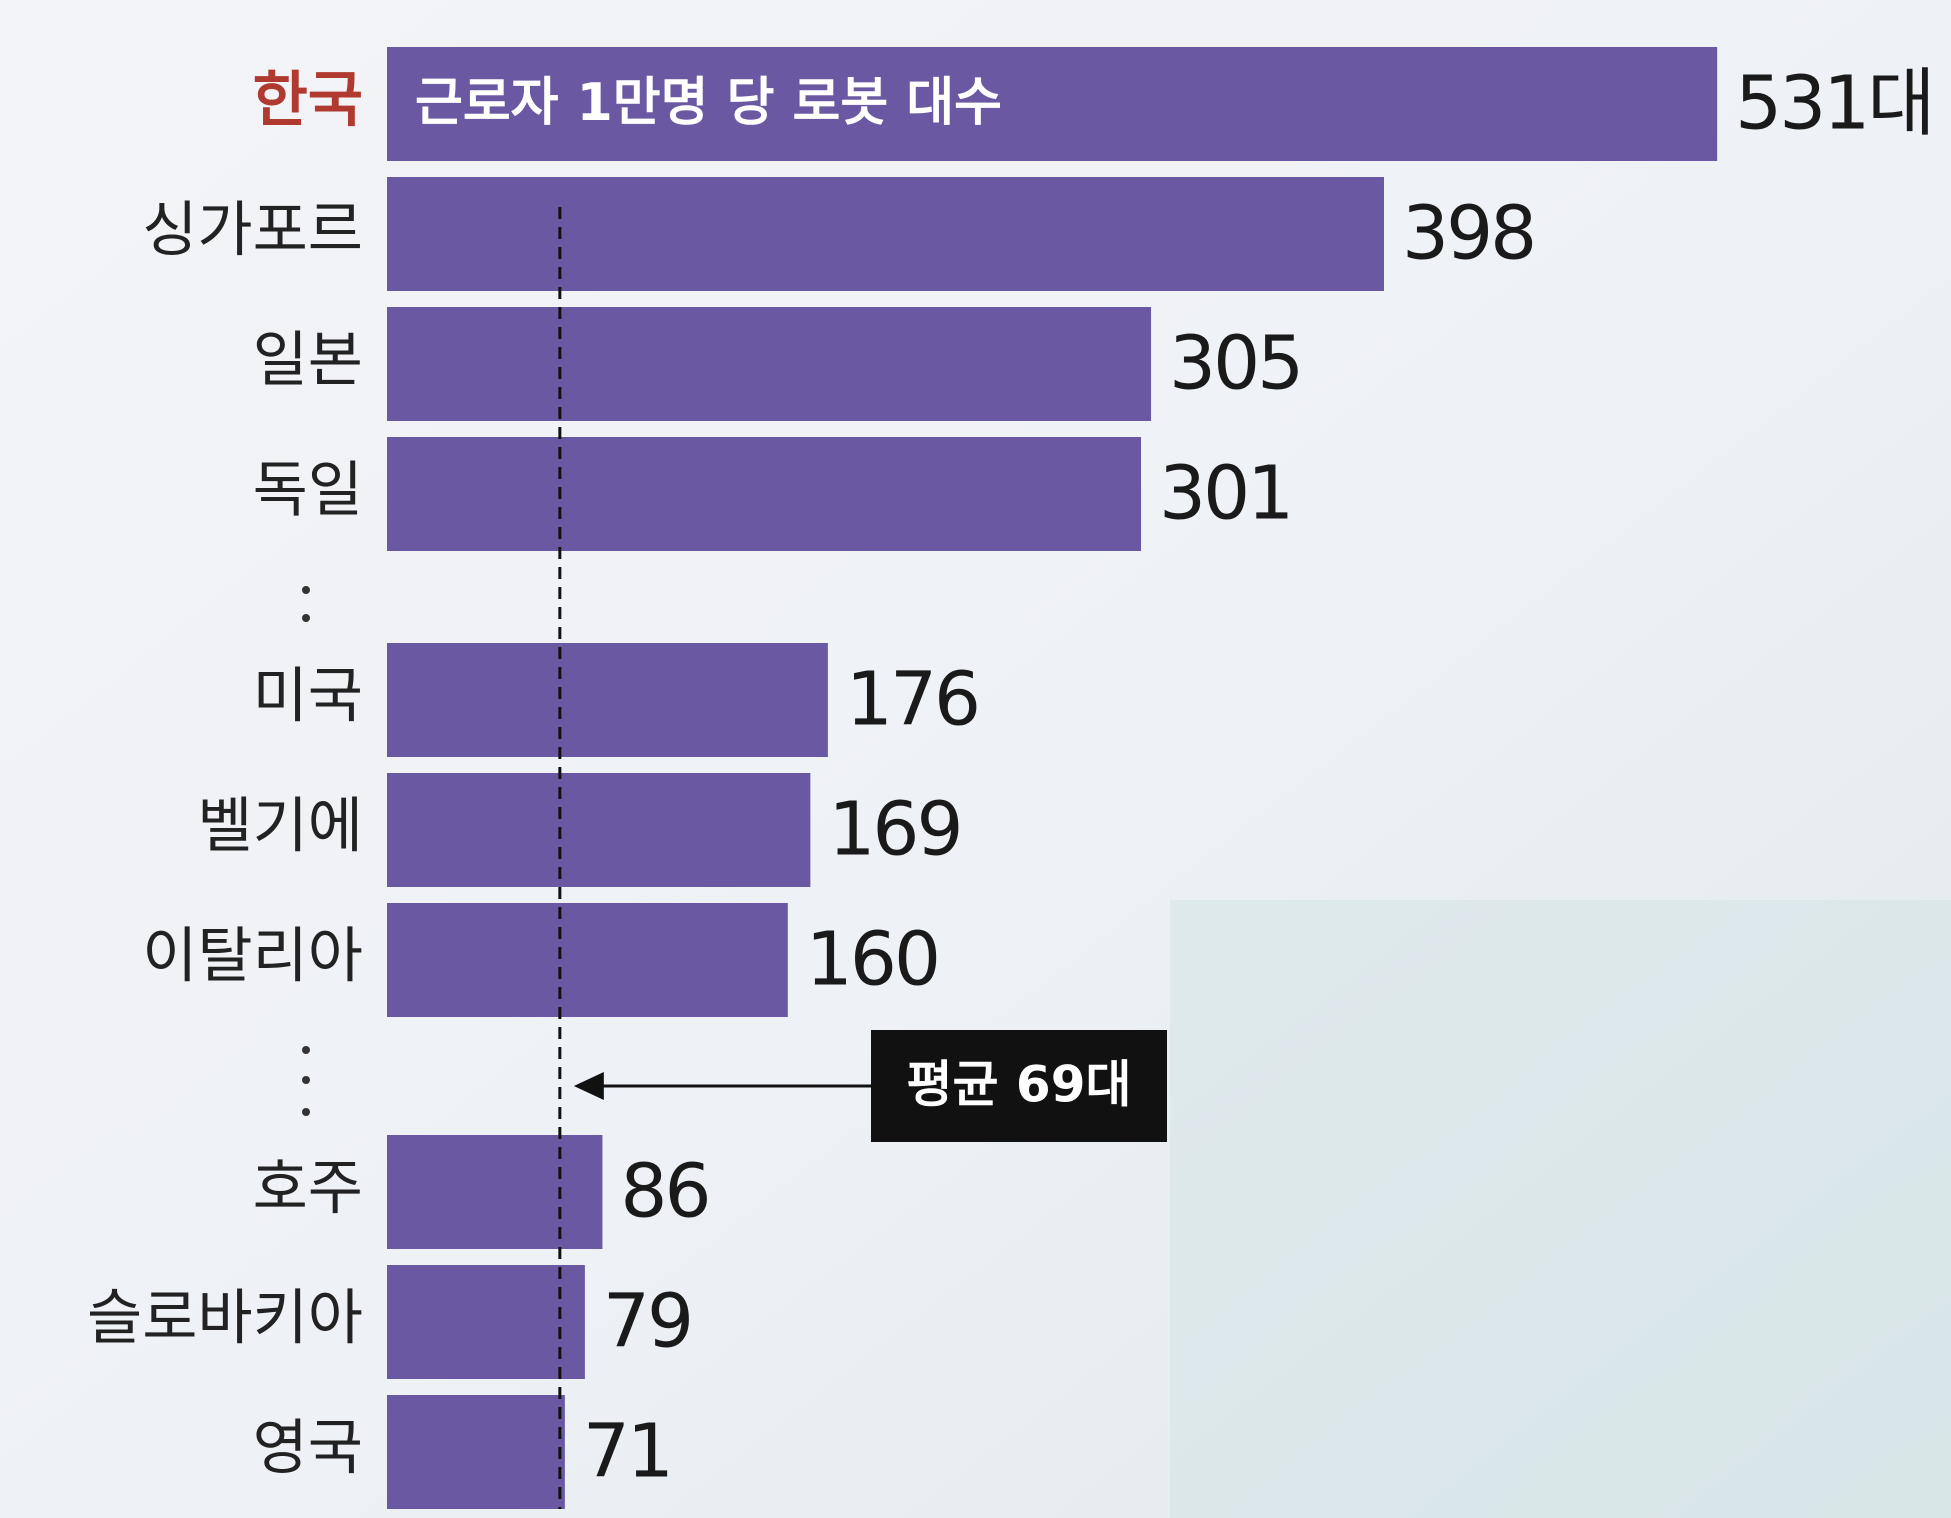 This screenshot has height=1518, width=1951. What do you see at coordinates (627, 1452) in the screenshot?
I see `value-label: 71` at bounding box center [627, 1452].